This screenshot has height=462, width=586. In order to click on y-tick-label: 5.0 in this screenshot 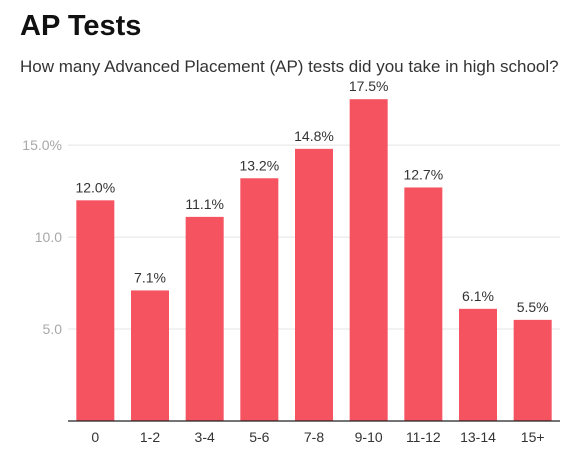, I will do `click(53, 329)`.